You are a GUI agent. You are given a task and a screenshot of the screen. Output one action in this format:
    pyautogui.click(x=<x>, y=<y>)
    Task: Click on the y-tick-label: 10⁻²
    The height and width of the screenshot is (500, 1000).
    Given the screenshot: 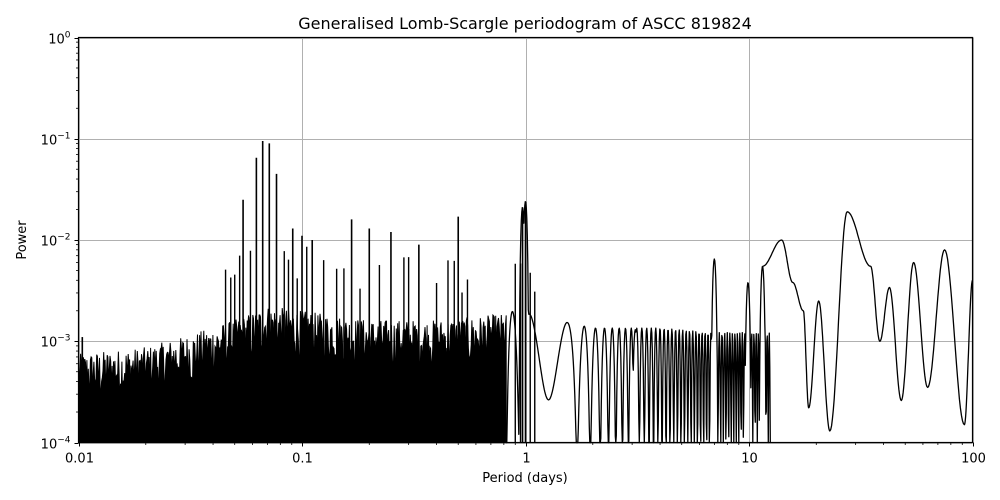 What is the action you would take?
    pyautogui.click(x=56, y=241)
    